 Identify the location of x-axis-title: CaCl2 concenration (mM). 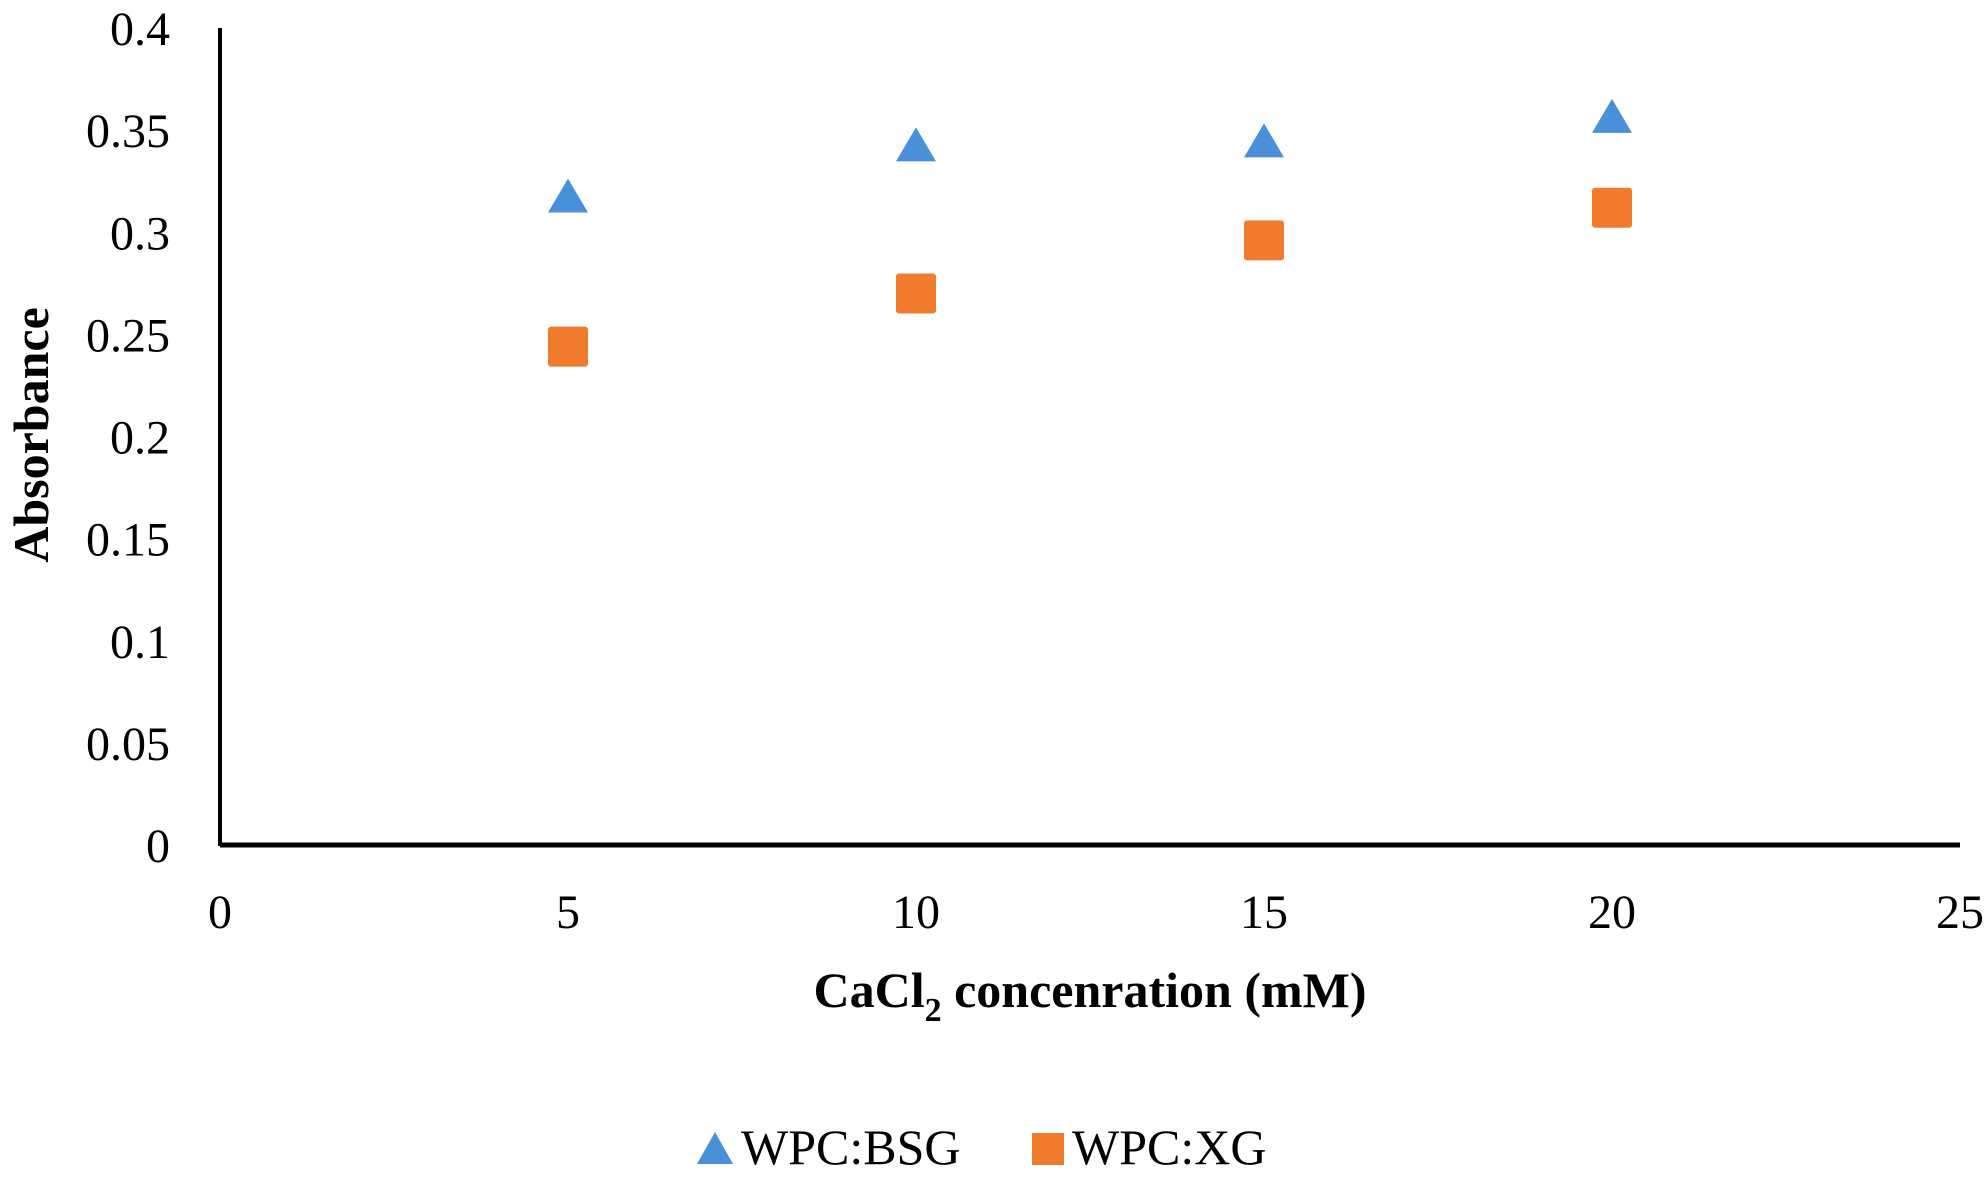
(1090, 995).